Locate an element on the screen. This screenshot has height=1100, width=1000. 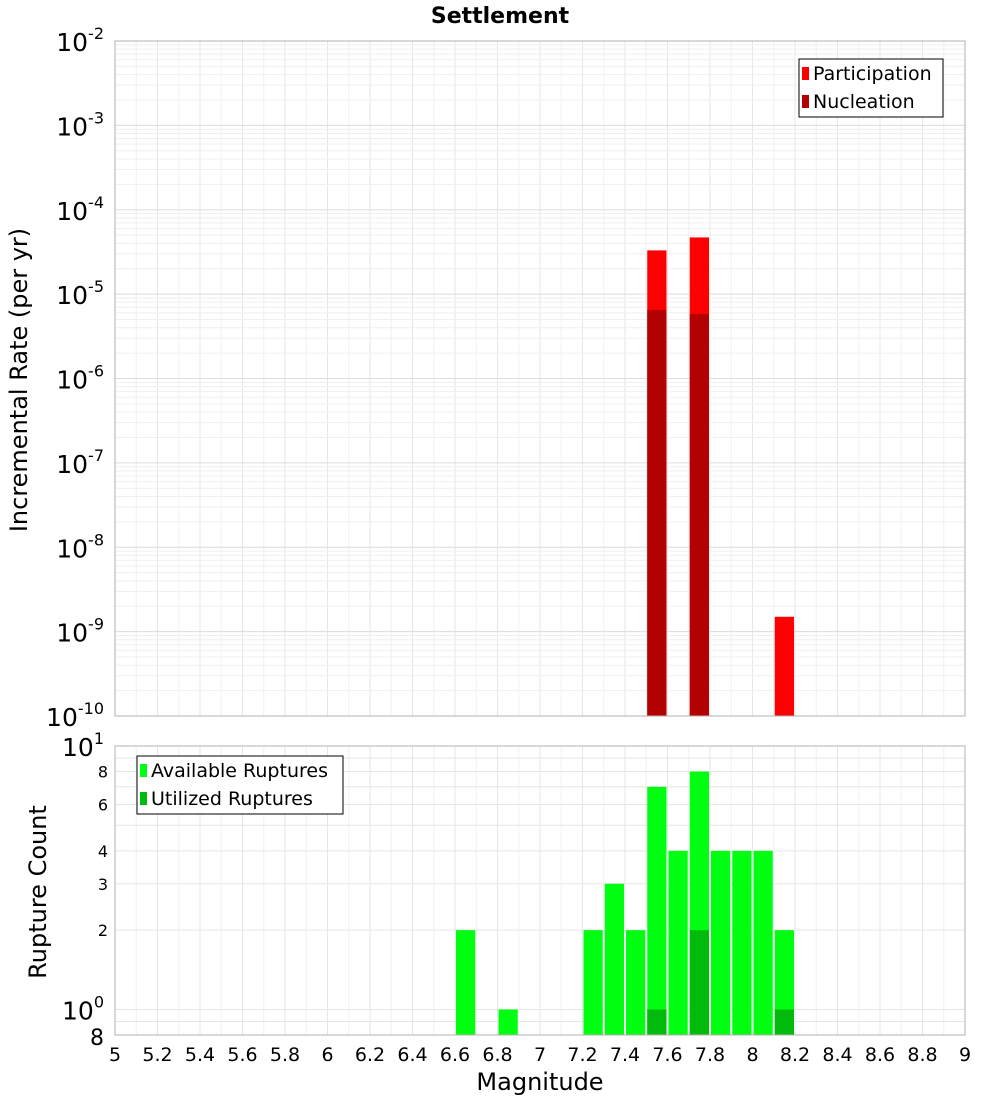
rate-y-tick-label: 10⁻⁸ is located at coordinates (80, 546).